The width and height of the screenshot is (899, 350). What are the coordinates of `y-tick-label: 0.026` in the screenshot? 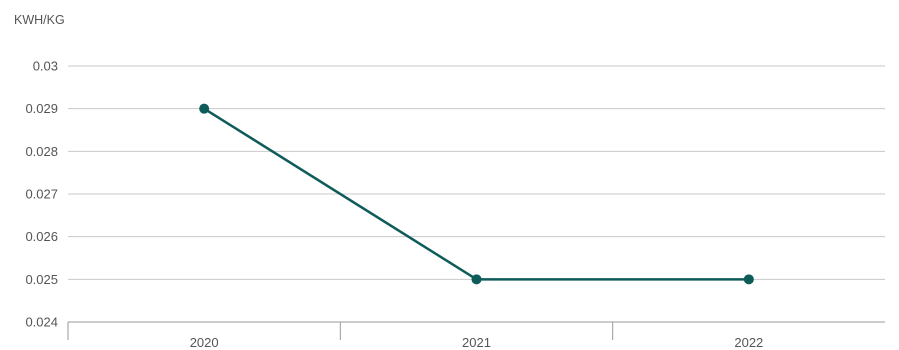 It's located at (41, 236).